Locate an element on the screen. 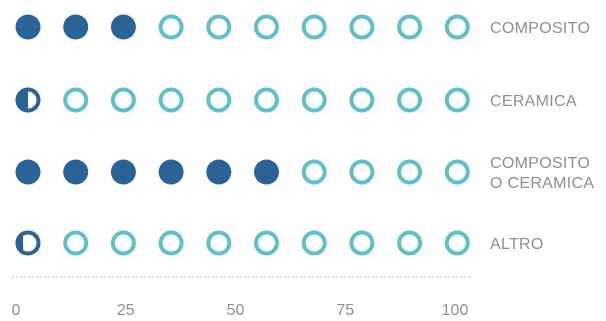  pictograph-row: COMPOSITO is located at coordinates (302, 27).